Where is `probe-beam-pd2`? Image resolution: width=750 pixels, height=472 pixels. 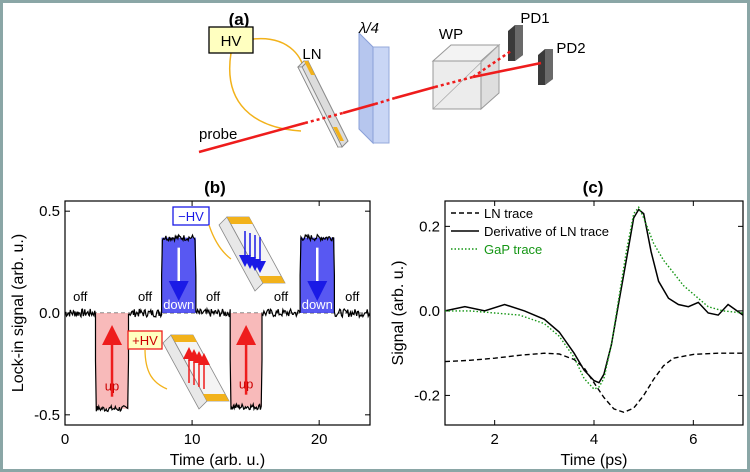
probe-beam-pd2 is located at coordinates (507, 70).